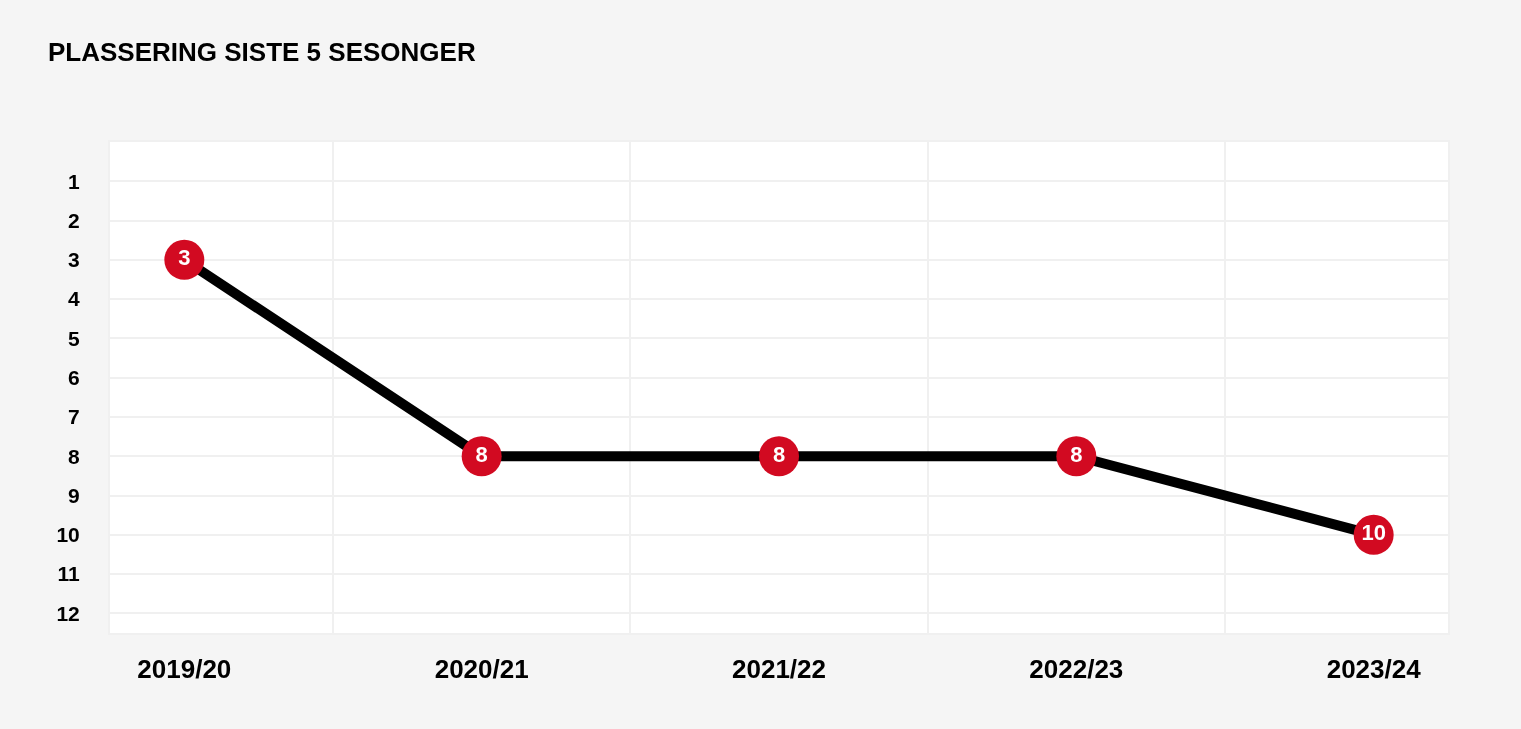 This screenshot has width=1521, height=729. I want to click on y-tick-label: 2, so click(74, 220).